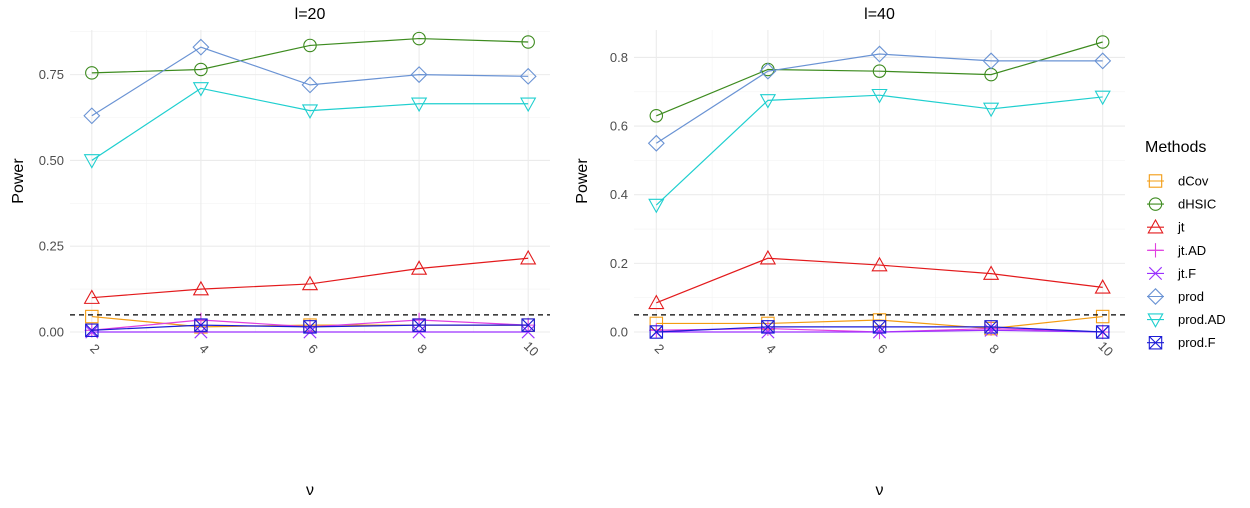  What do you see at coordinates (1202, 319) in the screenshot?
I see `legend-label: prod.AD` at bounding box center [1202, 319].